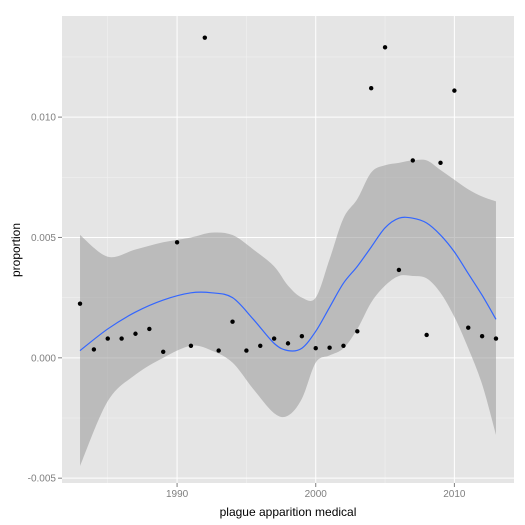  Describe the element at coordinates (43, 238) in the screenshot. I see `y-tick-label: 0.005` at that location.